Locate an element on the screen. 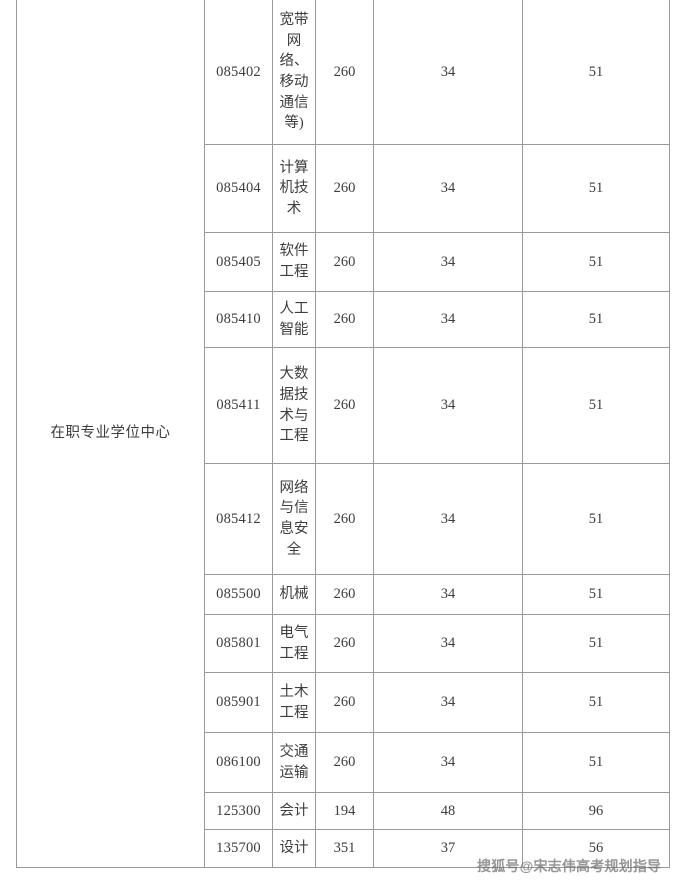  major-name-cell: 交通运输 is located at coordinates (294, 762).